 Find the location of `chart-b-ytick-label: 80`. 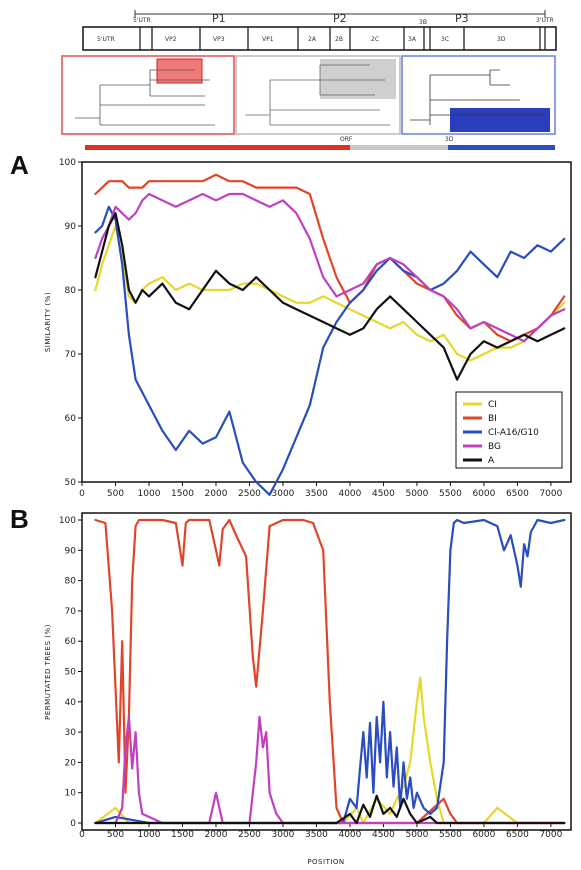

chart-b-ytick-label: 80 is located at coordinates (71, 582).